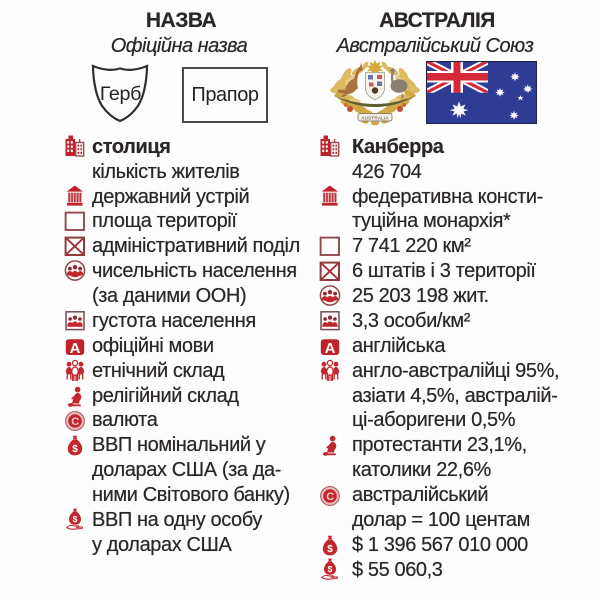  I want to click on svg-text: Герб, so click(120, 94).